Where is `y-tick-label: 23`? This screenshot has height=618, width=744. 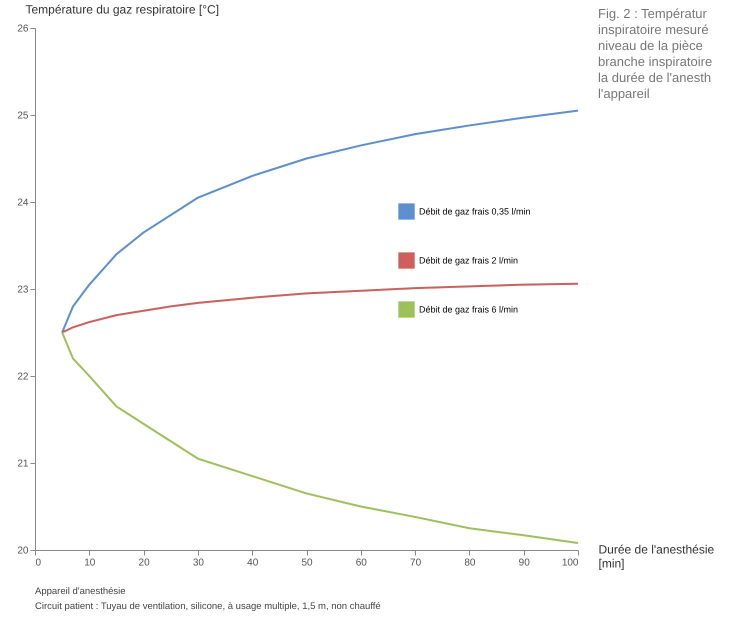
y-tick-label: 23 is located at coordinates (23, 290).